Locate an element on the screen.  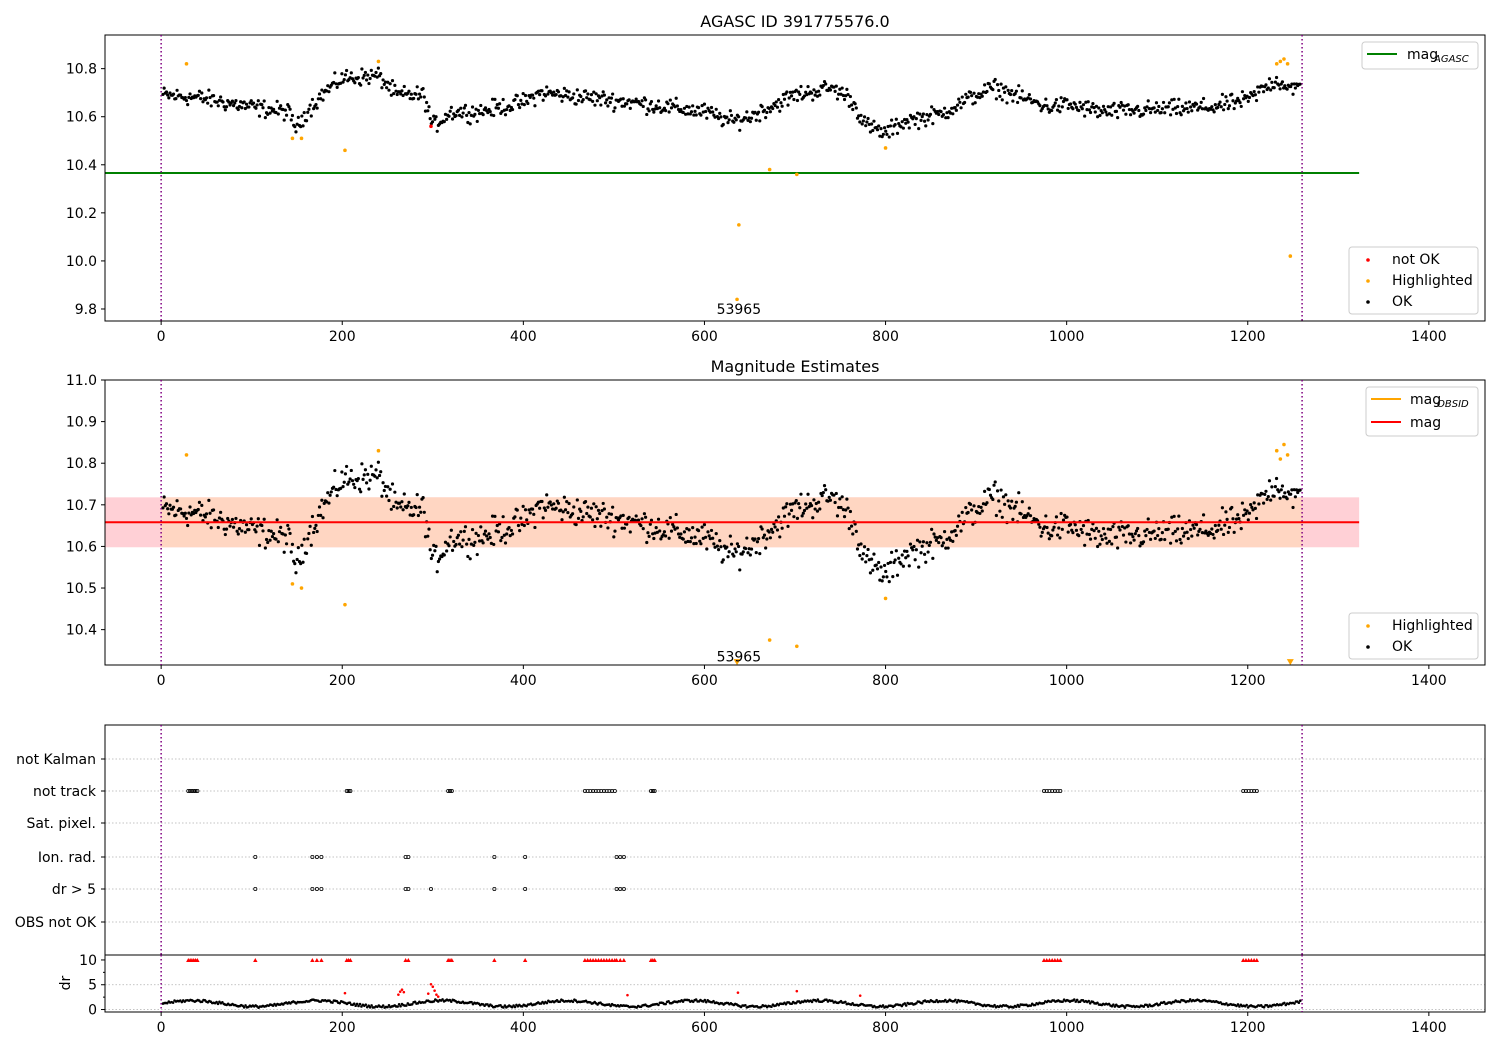
dr5-marker is located at coordinates (316, 889).